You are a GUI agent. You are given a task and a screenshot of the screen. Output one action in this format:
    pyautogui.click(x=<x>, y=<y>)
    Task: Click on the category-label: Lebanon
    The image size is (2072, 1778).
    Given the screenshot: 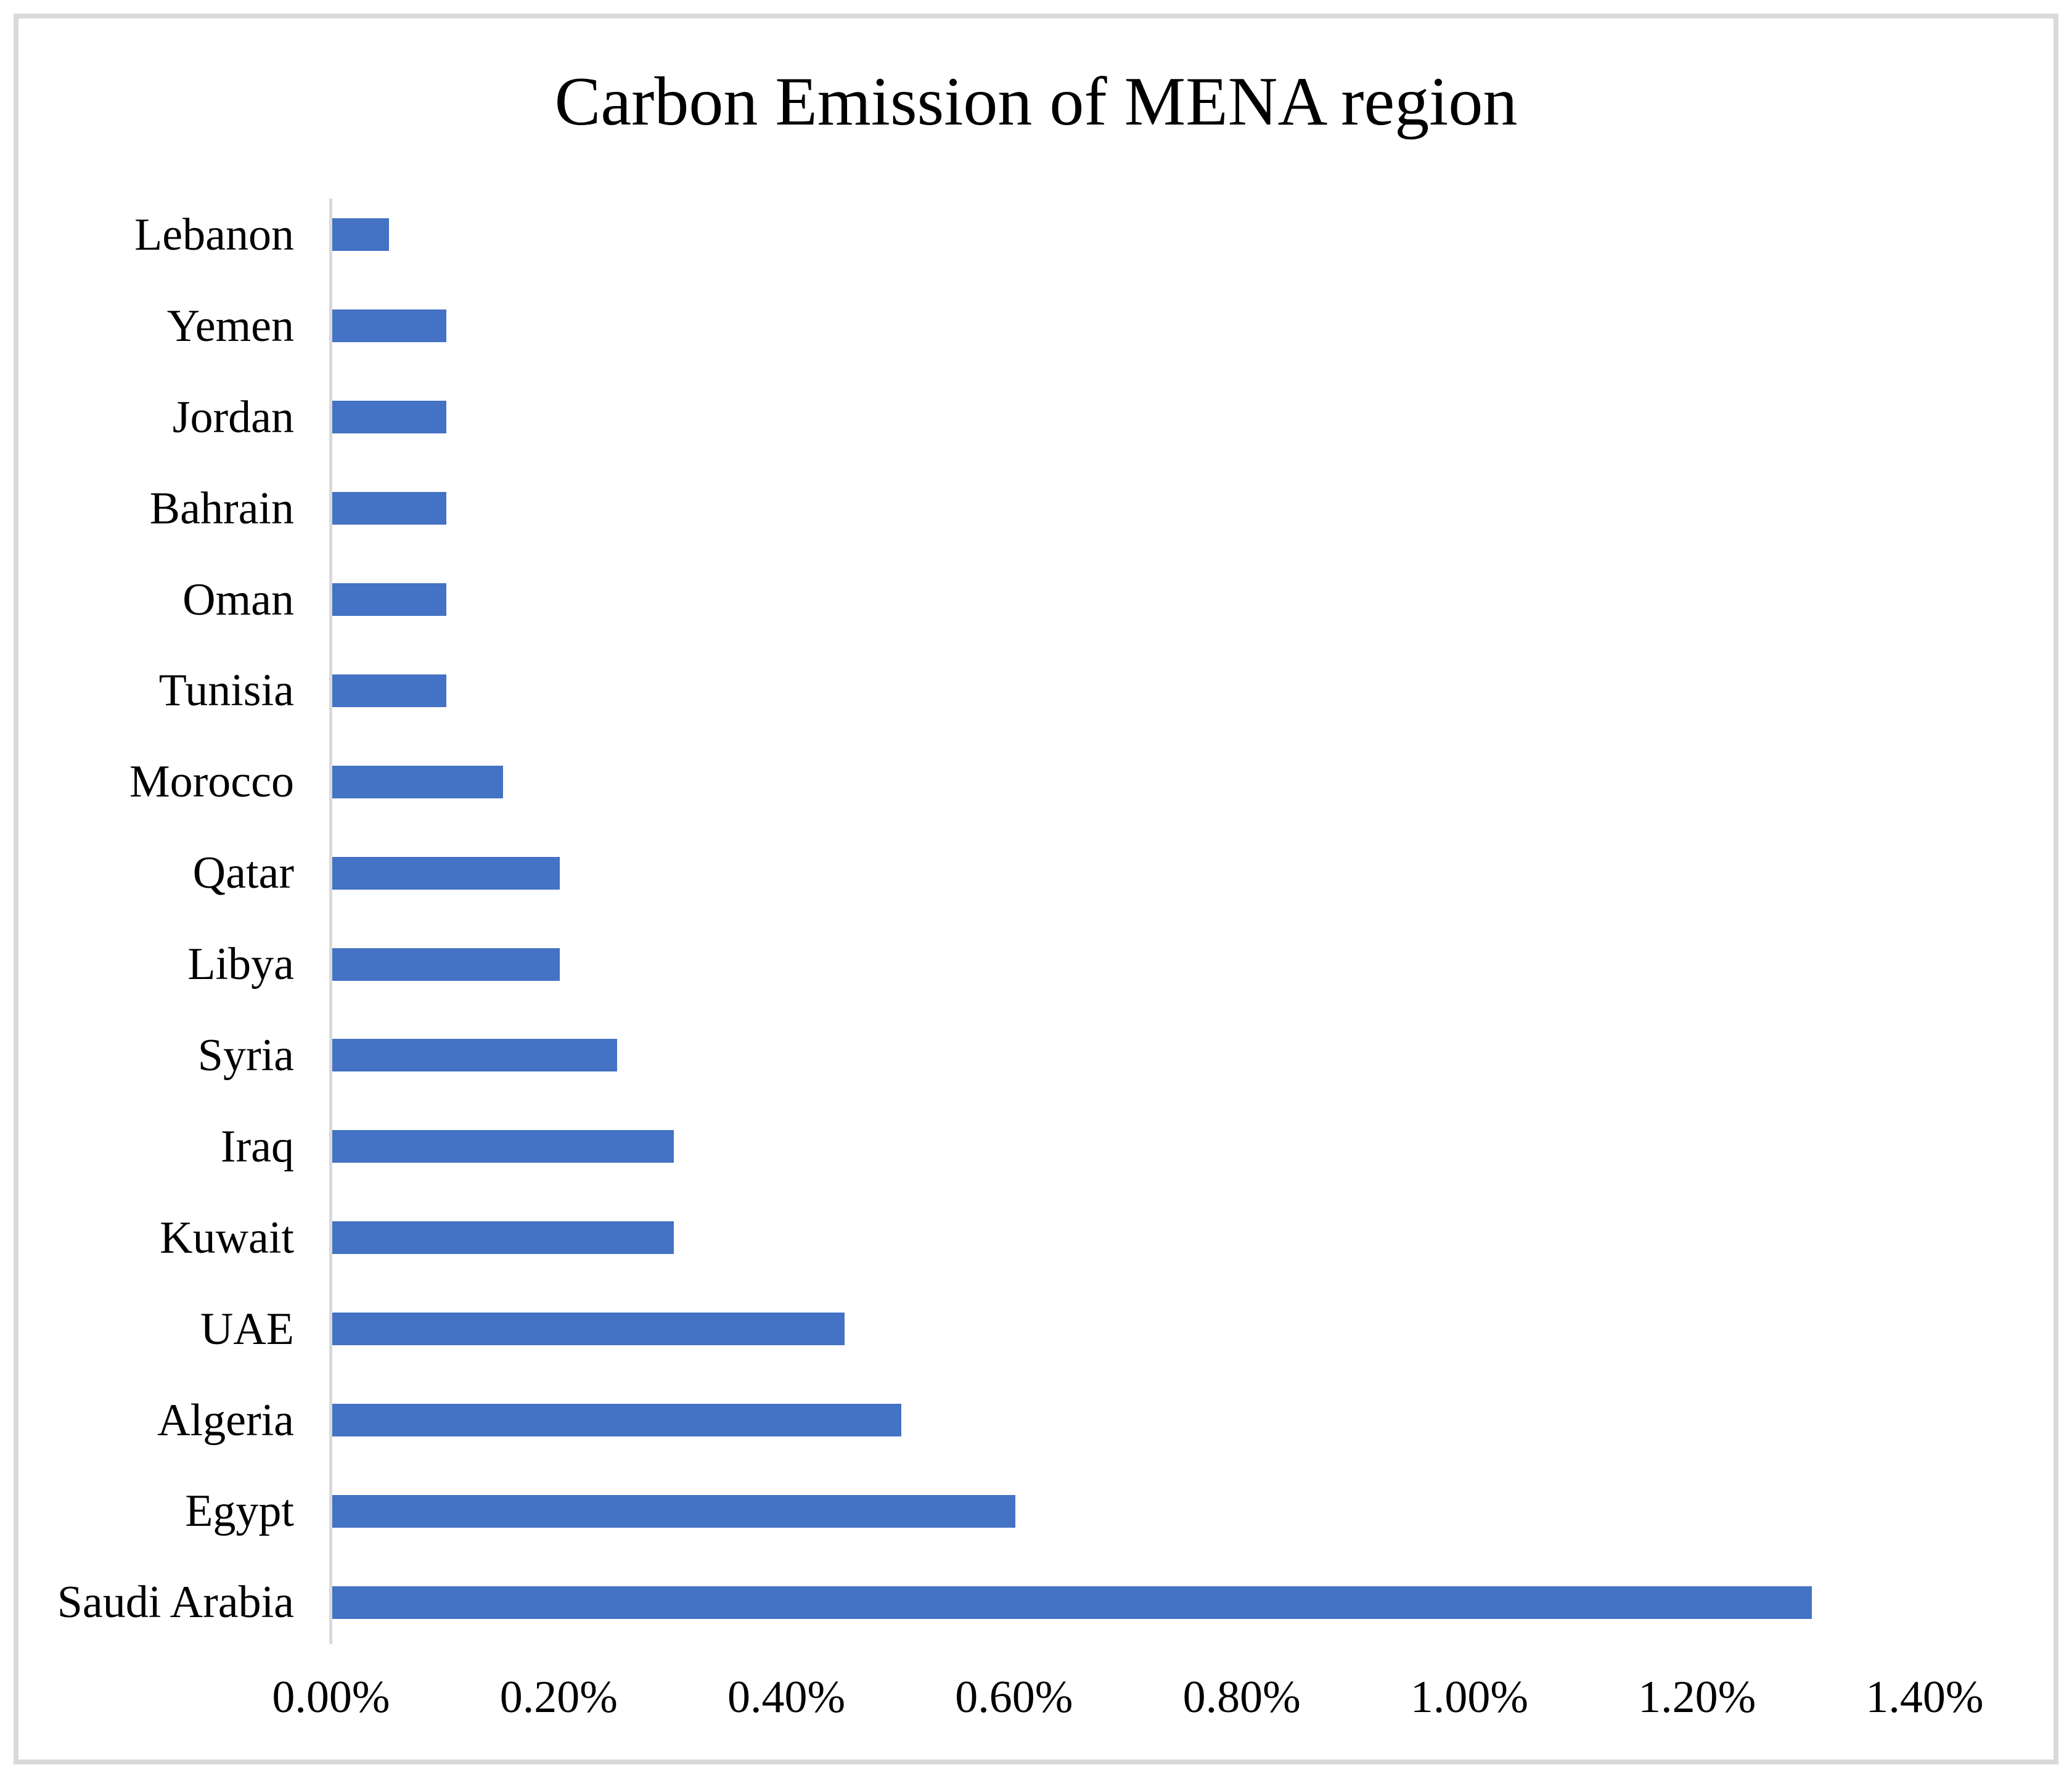 What is the action you would take?
    pyautogui.click(x=214, y=234)
    